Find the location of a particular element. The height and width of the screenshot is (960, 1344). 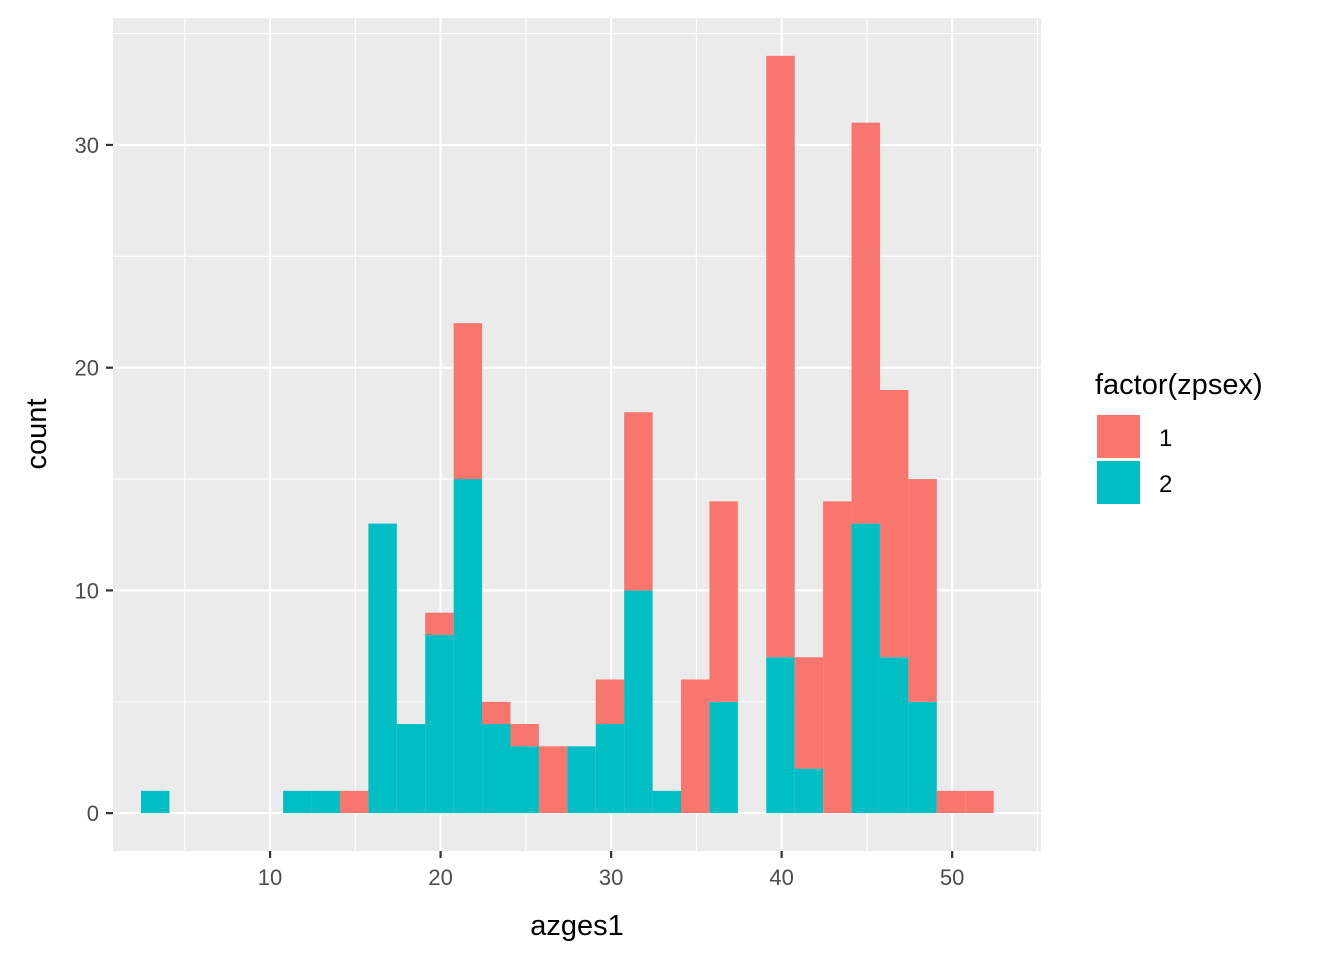

legend-title: factor(zpsex) is located at coordinates (1179, 385).